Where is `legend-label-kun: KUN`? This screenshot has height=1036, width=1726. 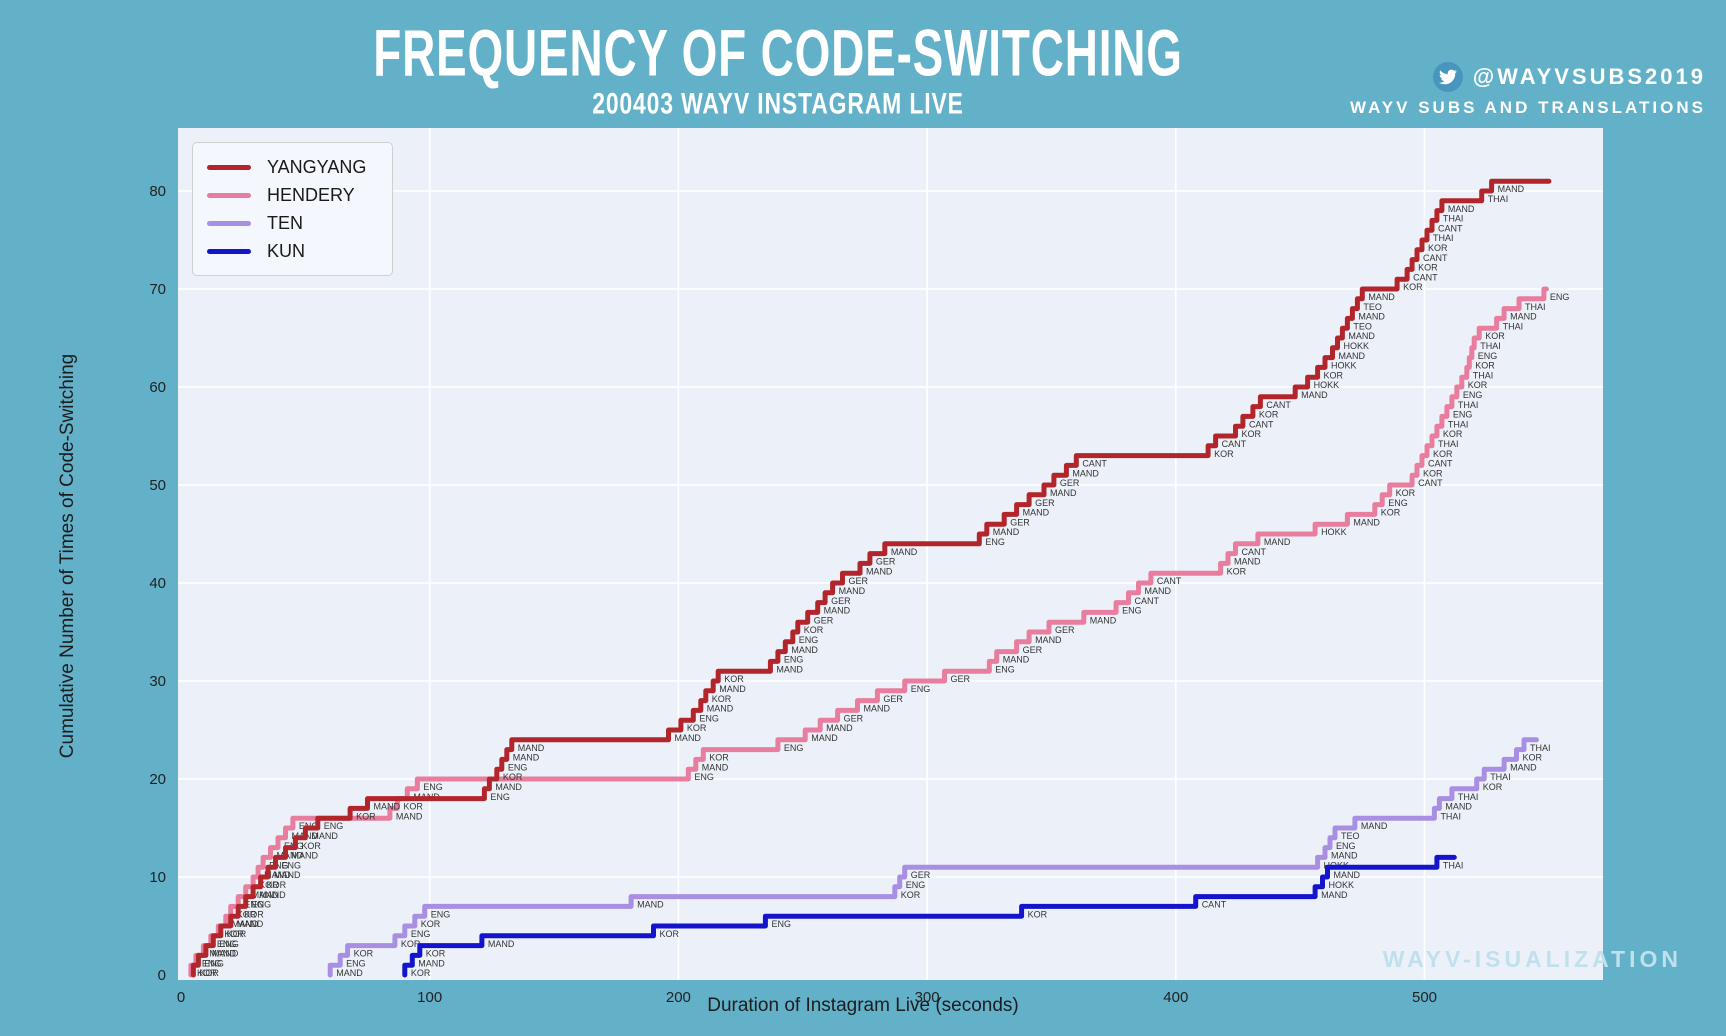
legend-label-kun: KUN is located at coordinates (286, 250).